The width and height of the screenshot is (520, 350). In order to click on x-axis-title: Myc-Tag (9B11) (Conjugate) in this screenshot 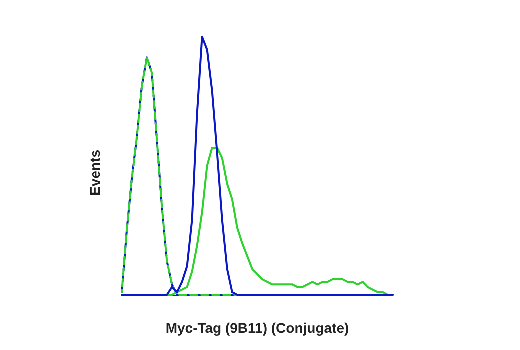, I will do `click(258, 328)`.